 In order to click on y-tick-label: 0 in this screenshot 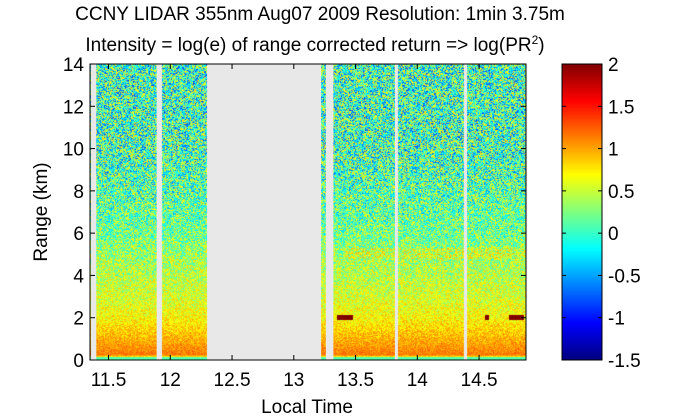, I will do `click(78, 361)`.